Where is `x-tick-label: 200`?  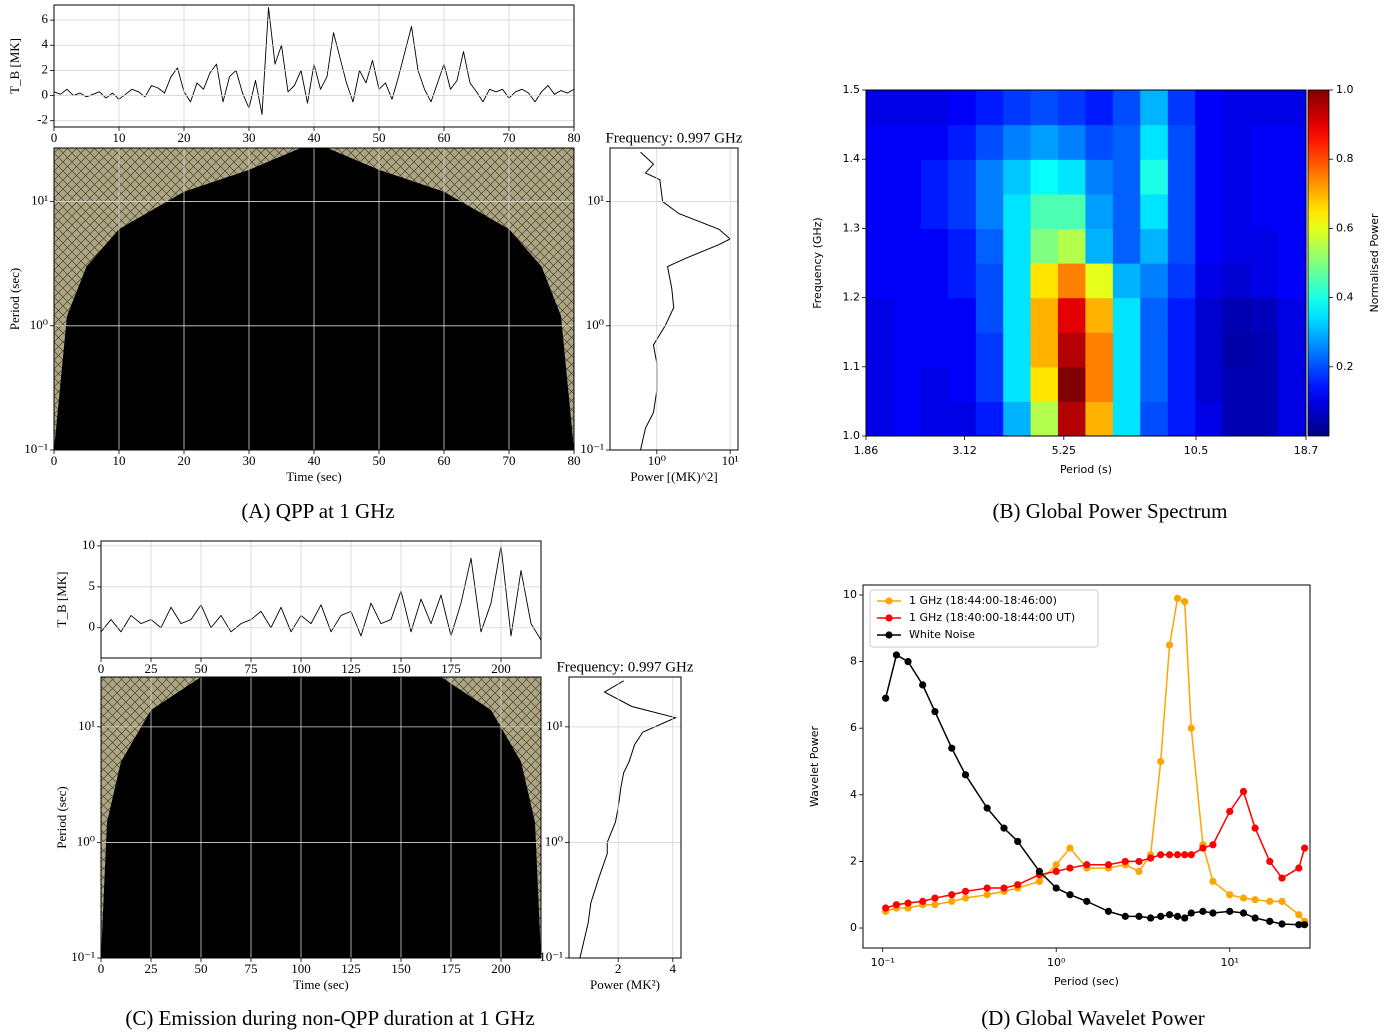
x-tick-label: 200 is located at coordinates (501, 668).